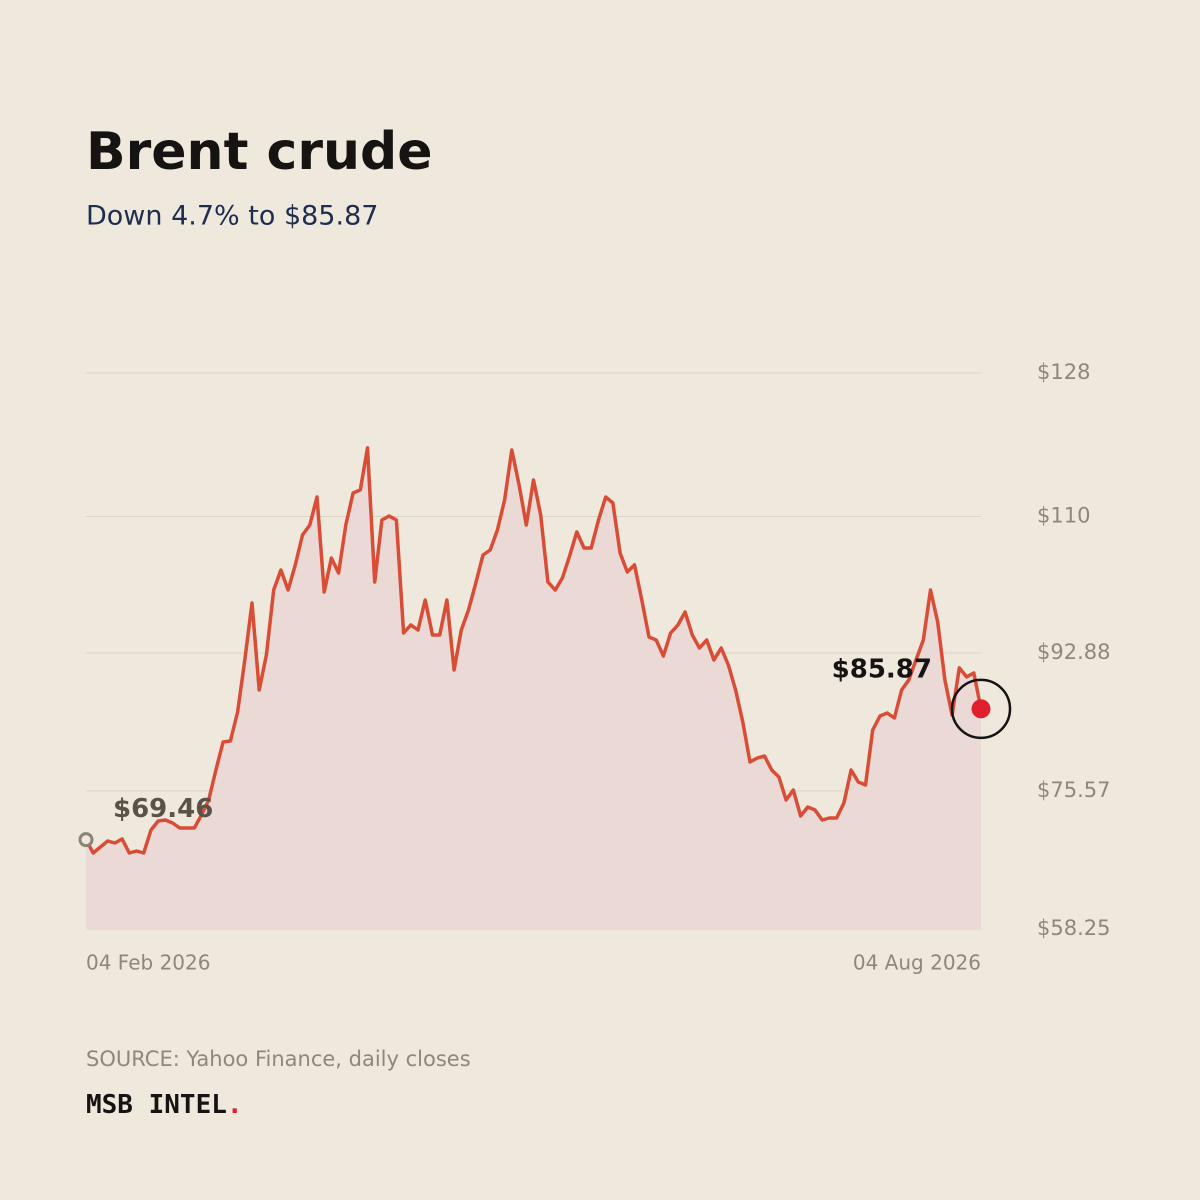 This screenshot has height=1200, width=1200. I want to click on y-tick-label: $75.57, so click(1073, 790).